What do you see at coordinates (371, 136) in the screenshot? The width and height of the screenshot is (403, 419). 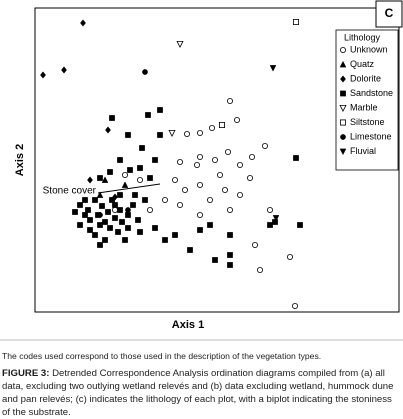 I see `legend-label: Limestone` at bounding box center [371, 136].